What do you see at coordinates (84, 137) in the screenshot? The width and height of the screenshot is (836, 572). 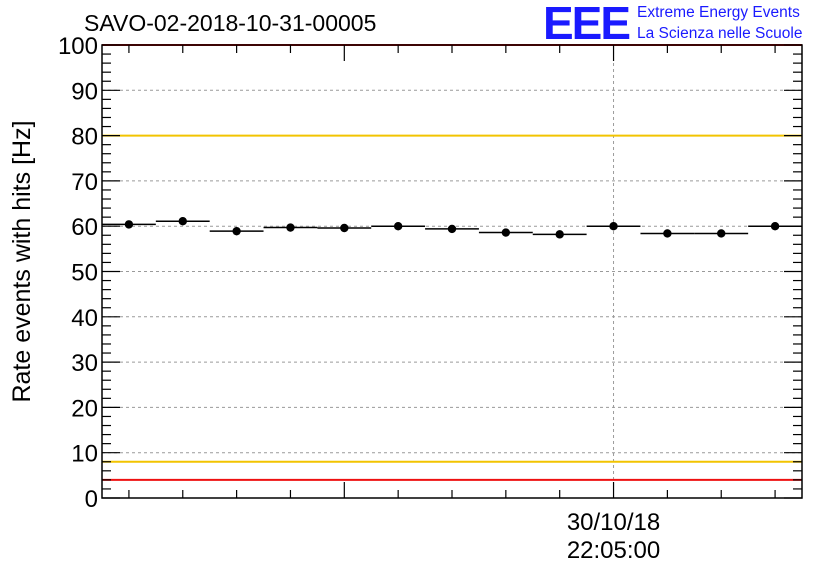 I see `y-tick-label: 80` at bounding box center [84, 137].